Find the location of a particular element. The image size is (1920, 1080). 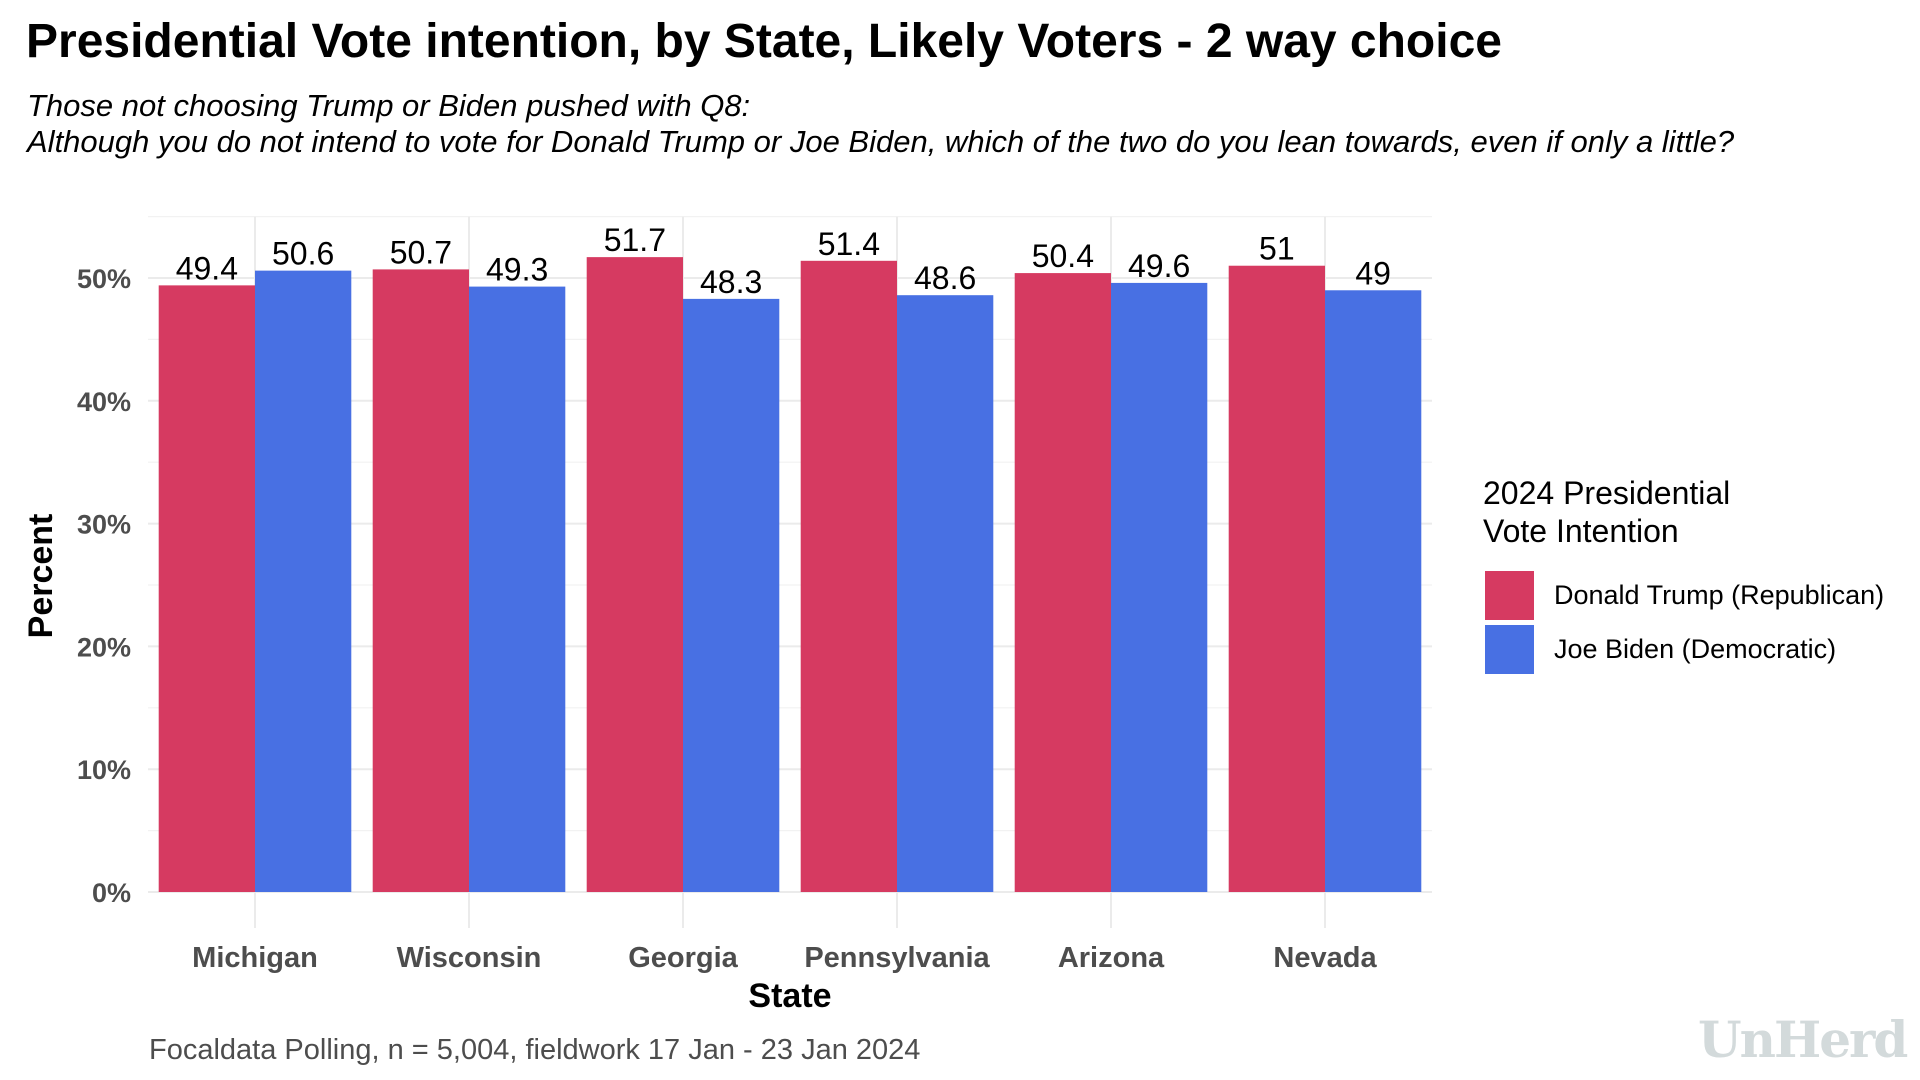

x-tick-label: Georgia is located at coordinates (683, 958).